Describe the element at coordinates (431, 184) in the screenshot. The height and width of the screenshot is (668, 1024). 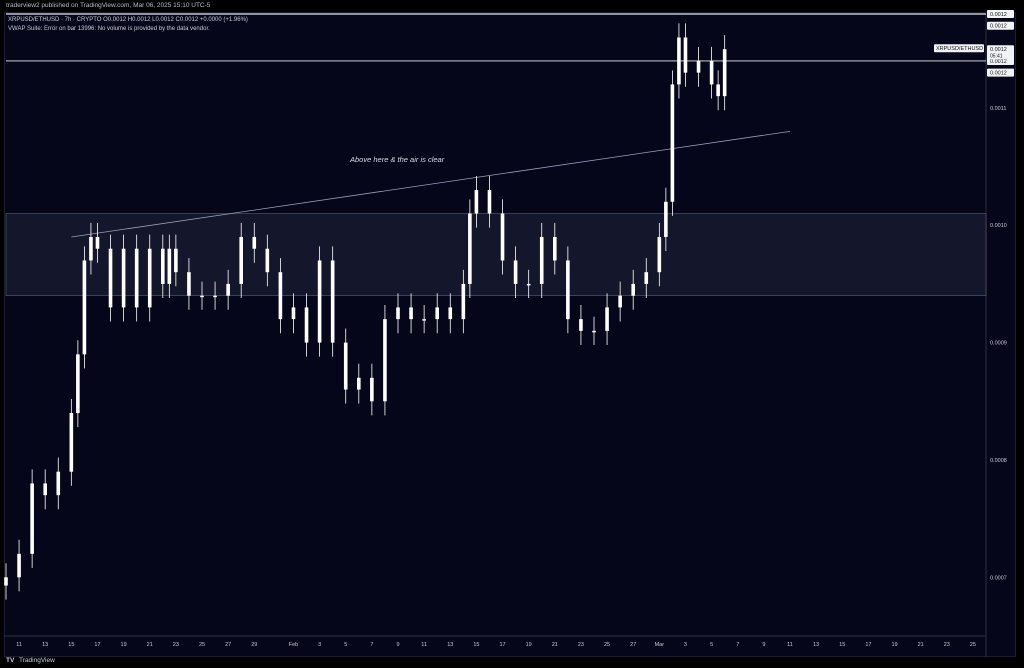
I see `trendline` at that location.